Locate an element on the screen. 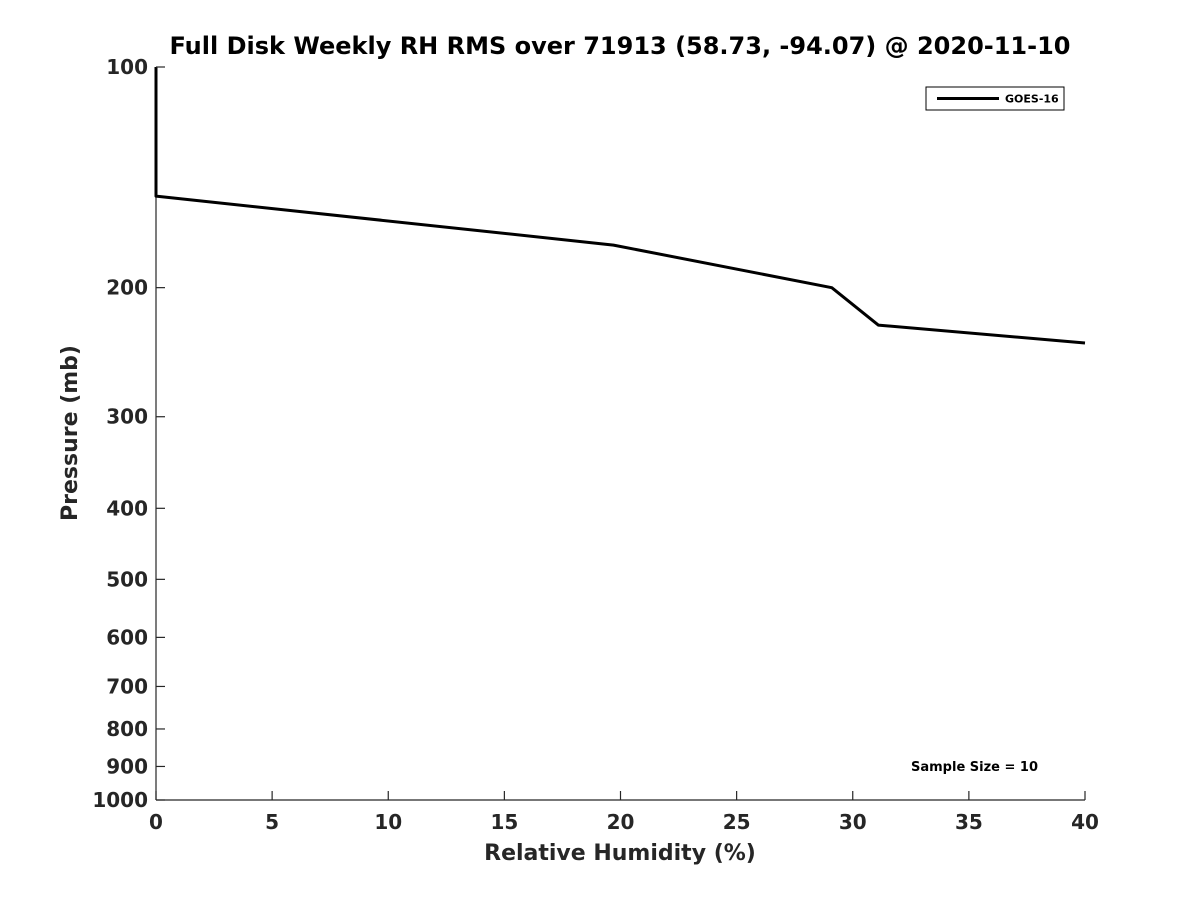 Image resolution: width=1200 pixels, height=900 pixels. y-tick-label: 400 is located at coordinates (127, 508).